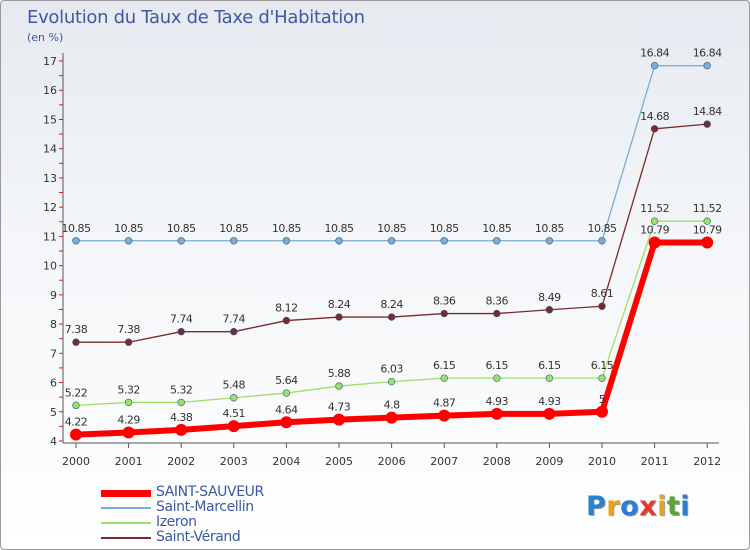 This screenshot has width=750, height=550. What do you see at coordinates (50, 119) in the screenshot?
I see `y-tick-label: 15` at bounding box center [50, 119].